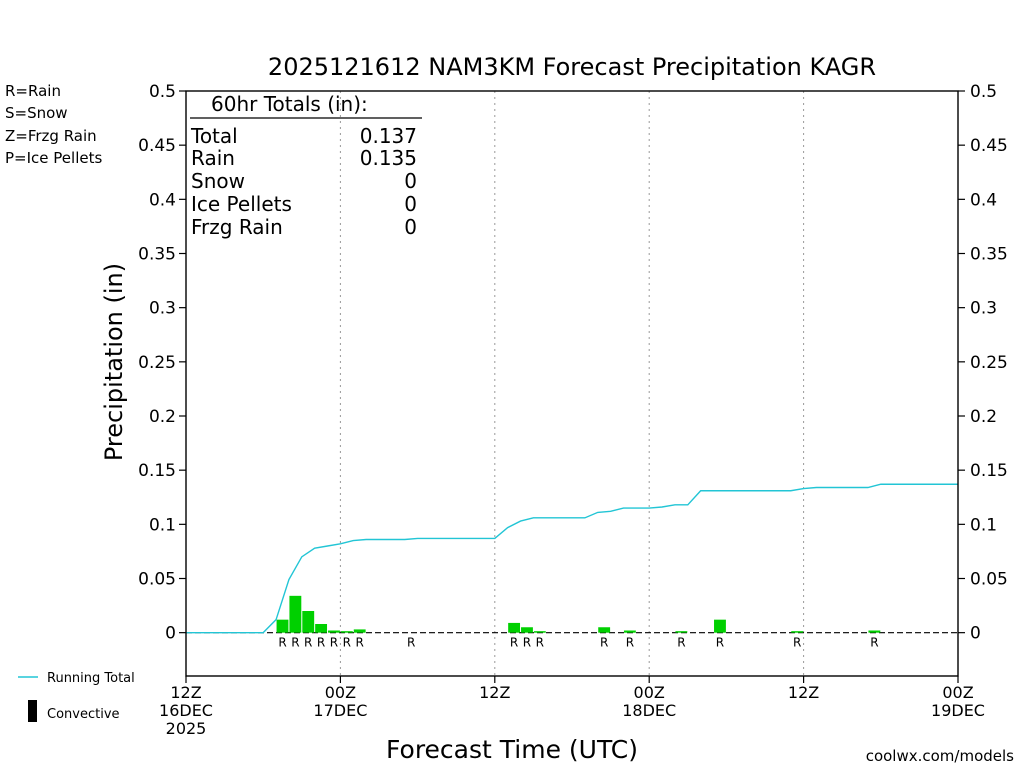 This screenshot has width=1024, height=768. What do you see at coordinates (213, 158) in the screenshot?
I see `totals-rain-label: Rain` at bounding box center [213, 158].